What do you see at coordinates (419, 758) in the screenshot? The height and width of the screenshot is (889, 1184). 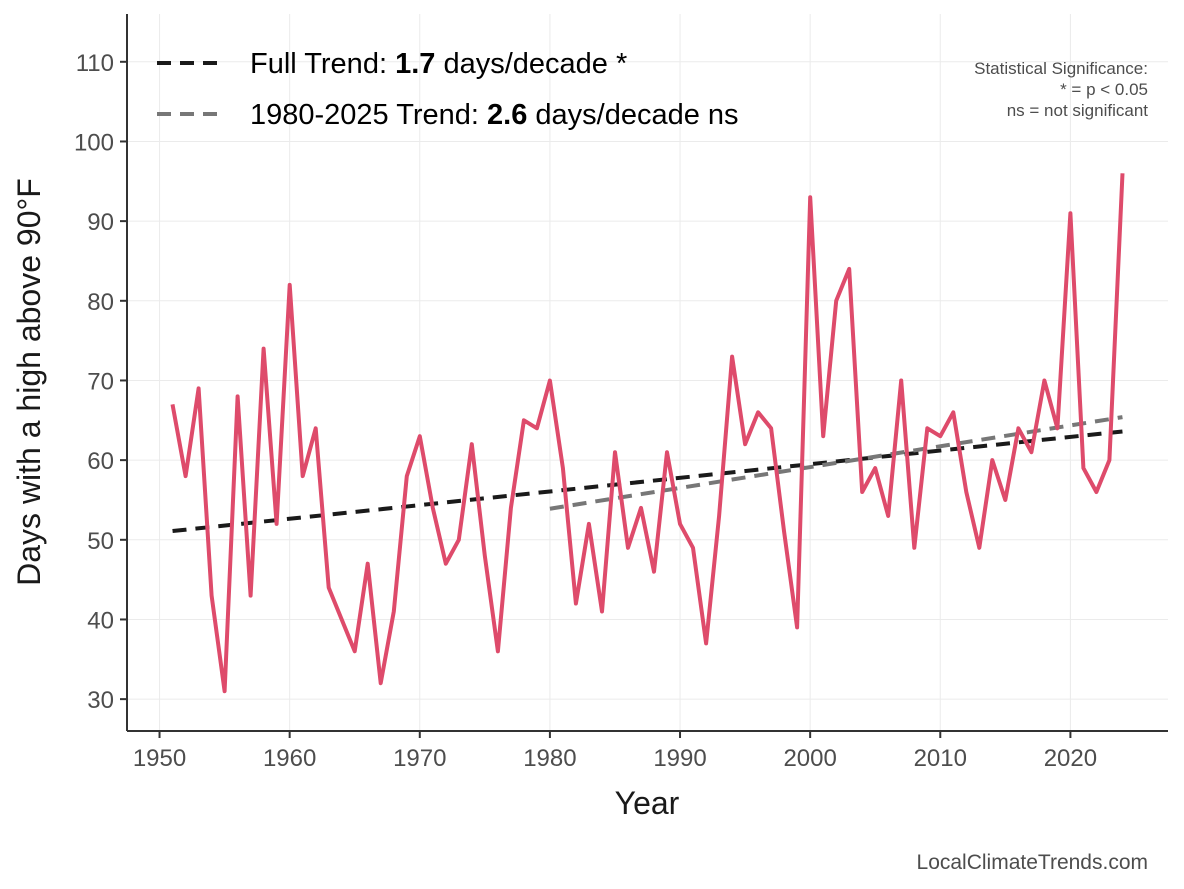 I see `x-tick-label: 1970` at bounding box center [419, 758].